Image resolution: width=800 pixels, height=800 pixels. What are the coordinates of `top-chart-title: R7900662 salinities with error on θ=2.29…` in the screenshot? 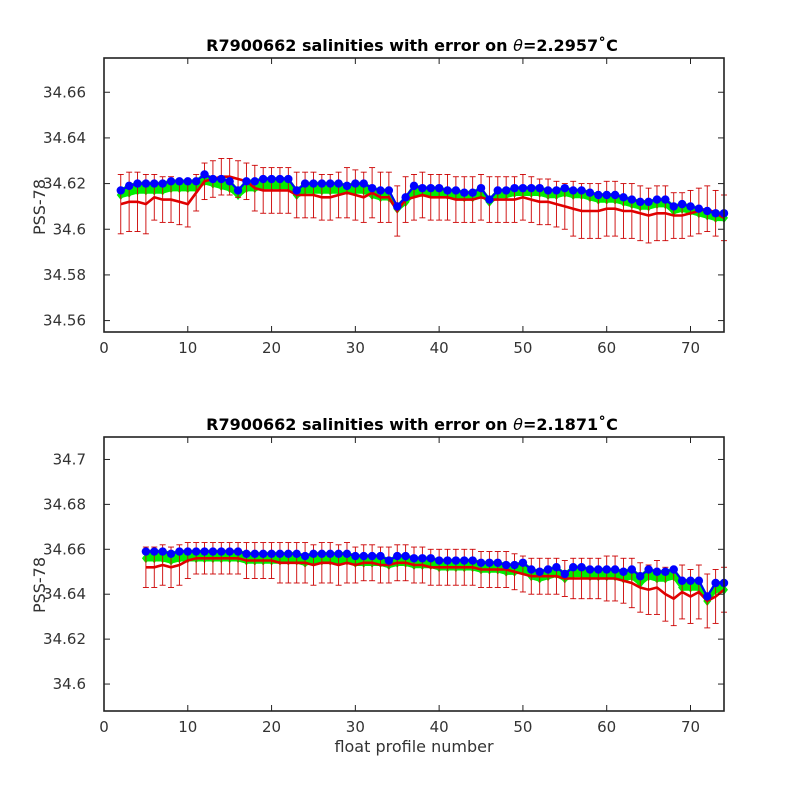 It's located at (412, 45).